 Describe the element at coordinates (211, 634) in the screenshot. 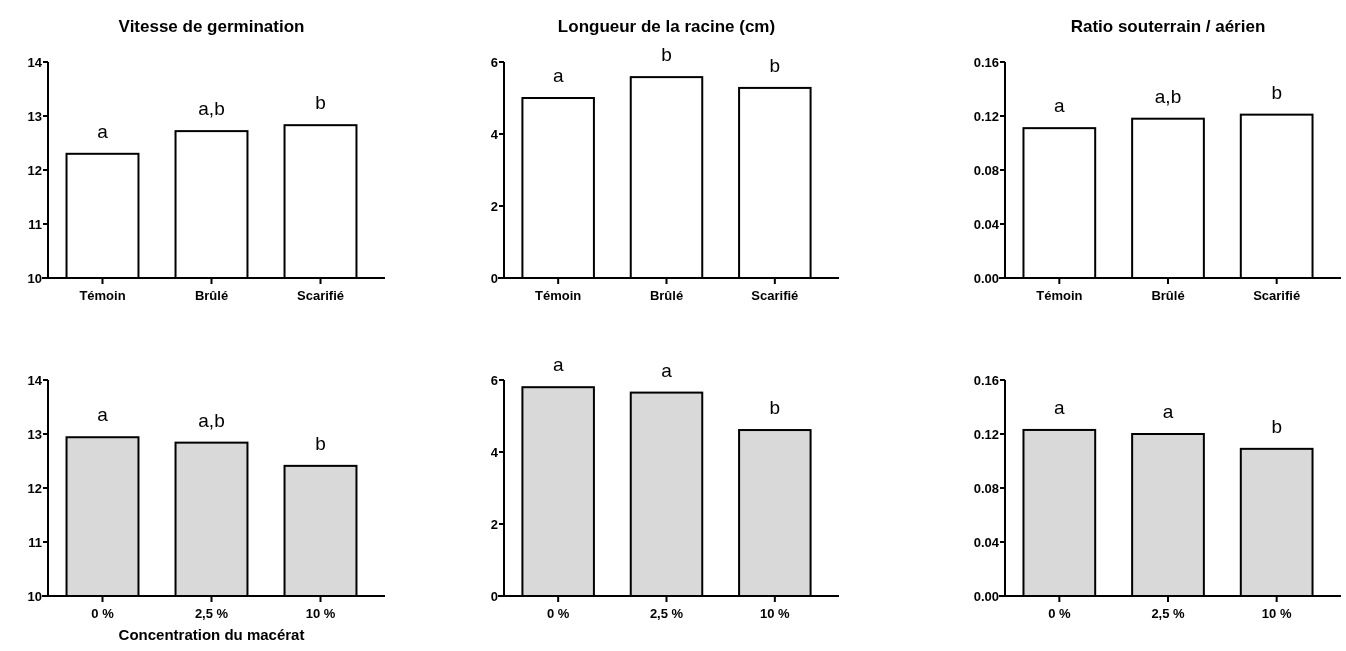

I see `x-axis-title: Concentration du macérat` at that location.